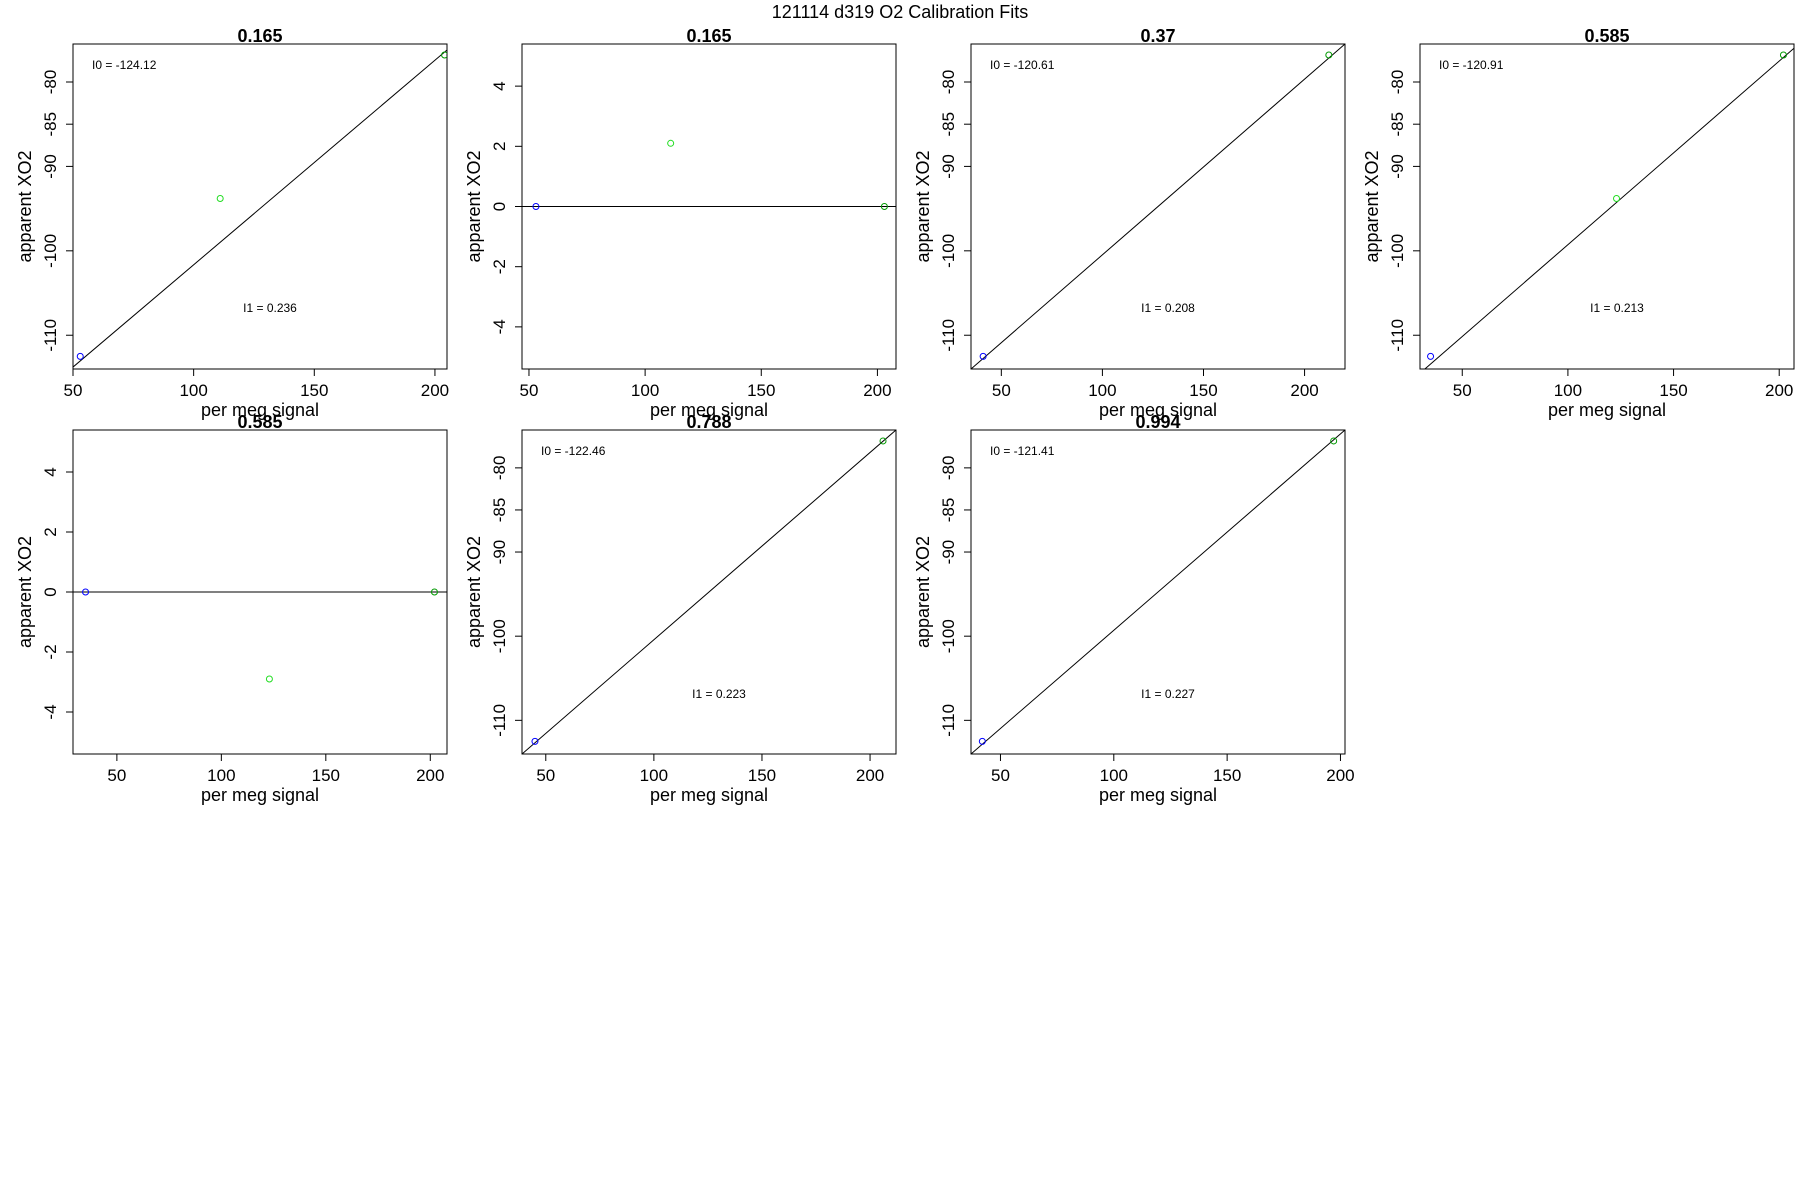 The image size is (1800, 1200). I want to click on panel-title: 0.994, so click(1157, 422).